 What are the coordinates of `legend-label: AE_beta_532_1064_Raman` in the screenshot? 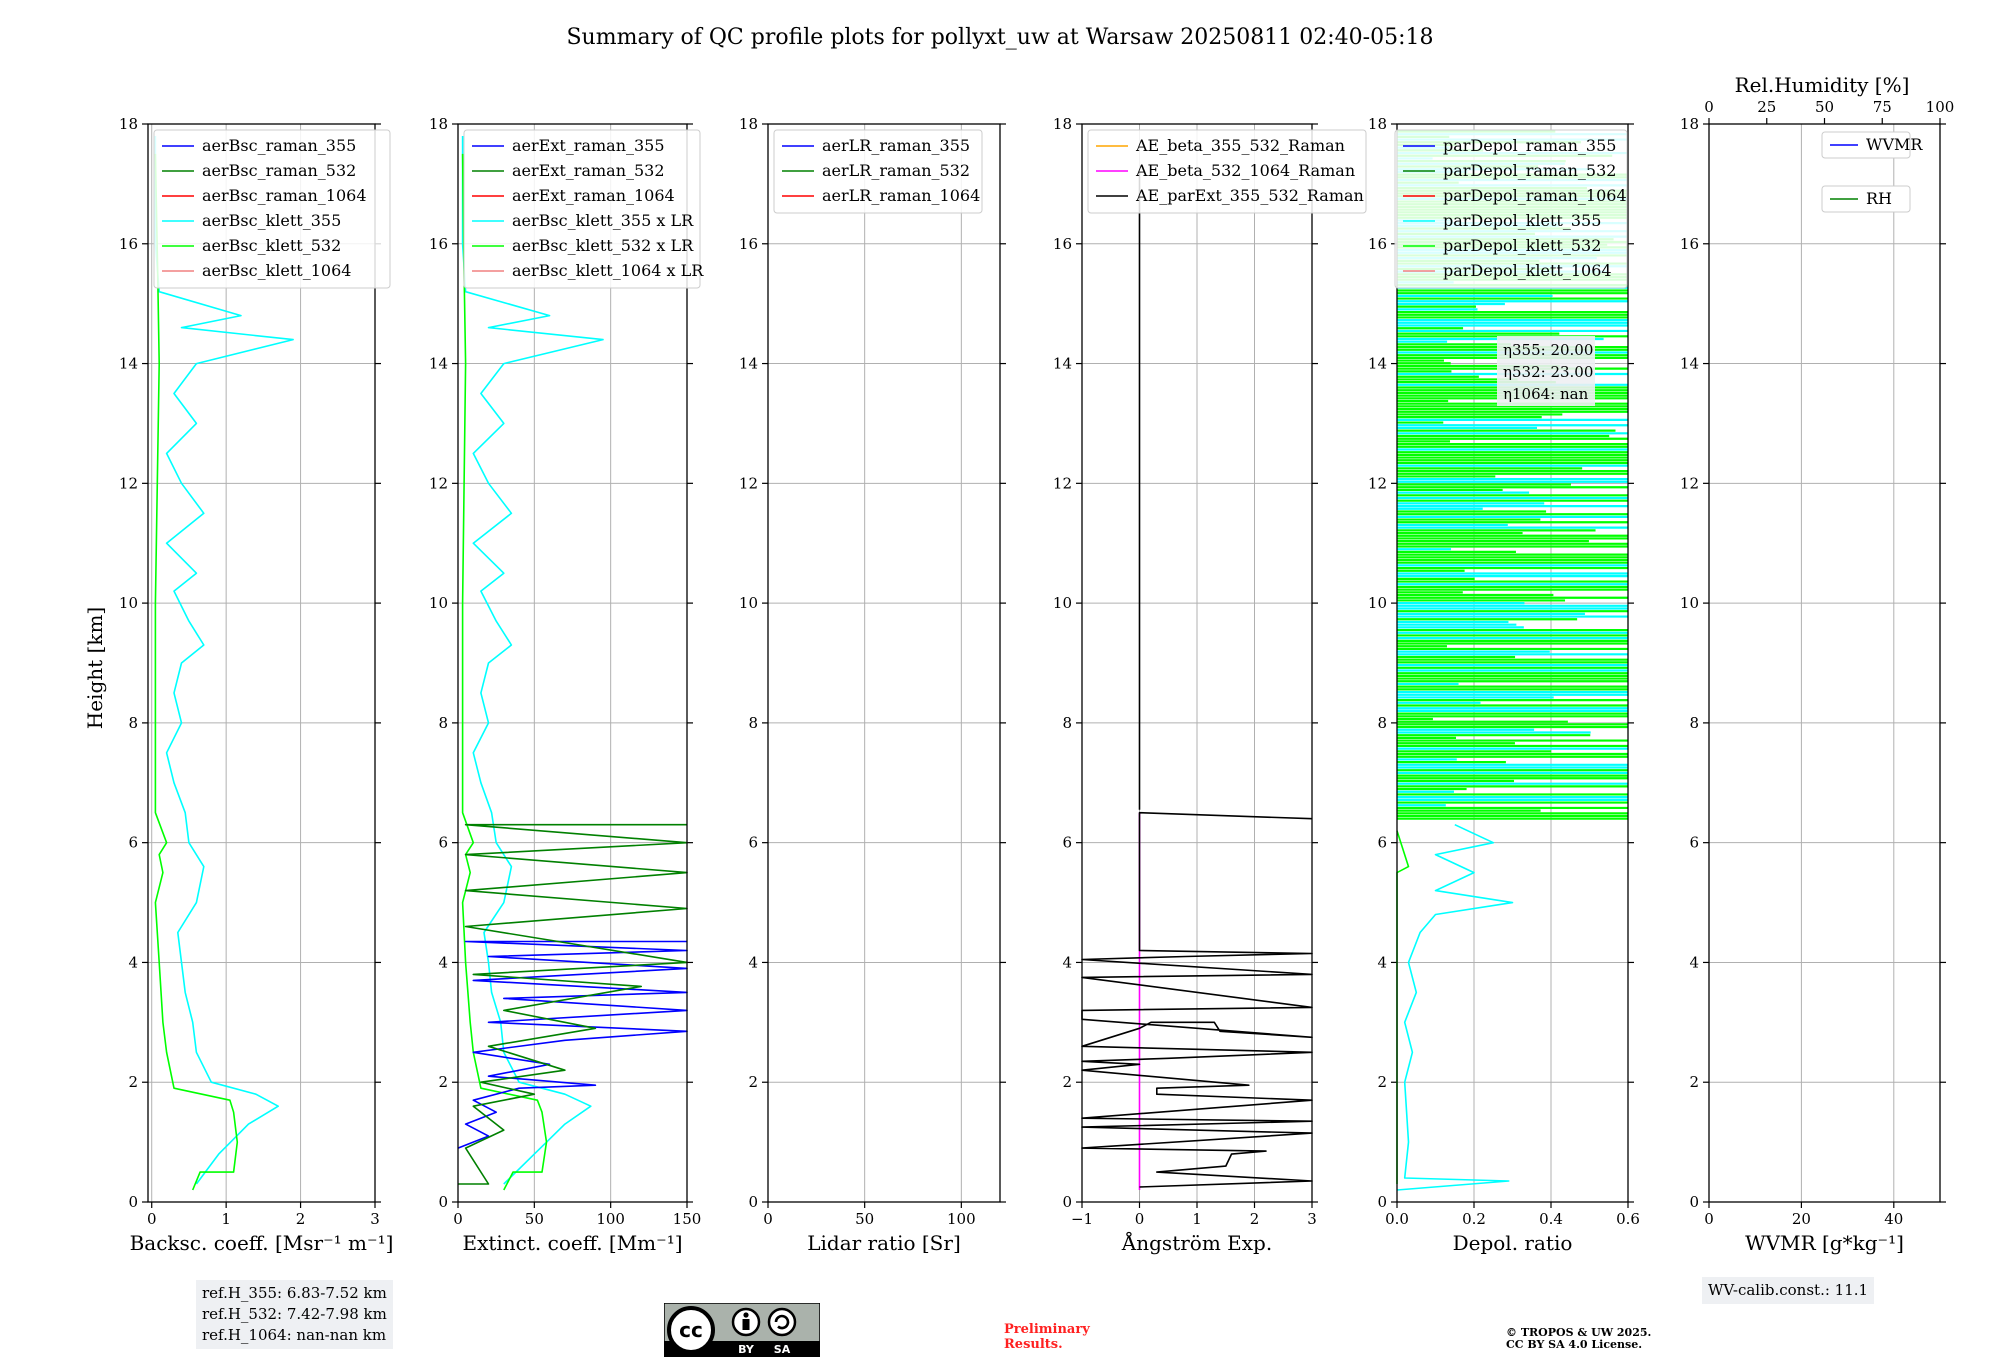 It's located at (1245, 170).